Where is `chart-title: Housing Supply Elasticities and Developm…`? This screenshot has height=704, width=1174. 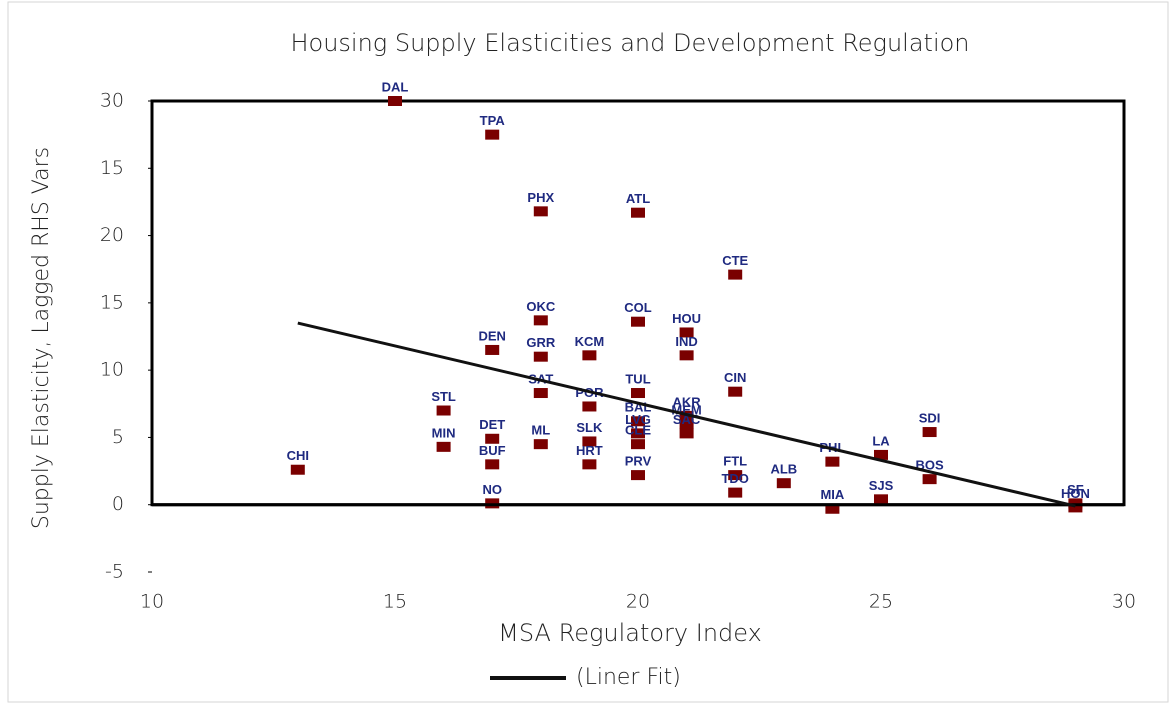
chart-title: Housing Supply Elasticities and Developm… is located at coordinates (629, 43).